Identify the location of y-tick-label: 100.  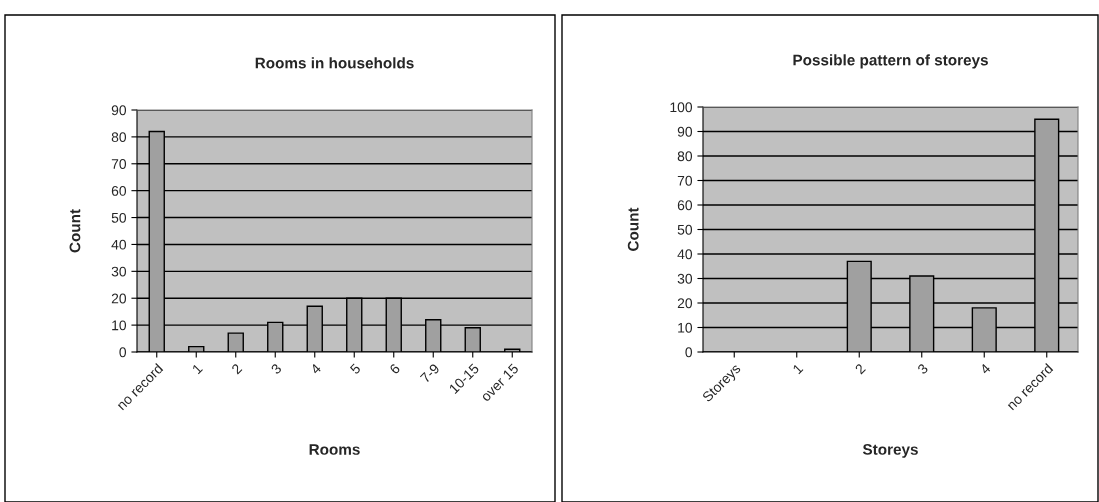
(681, 107).